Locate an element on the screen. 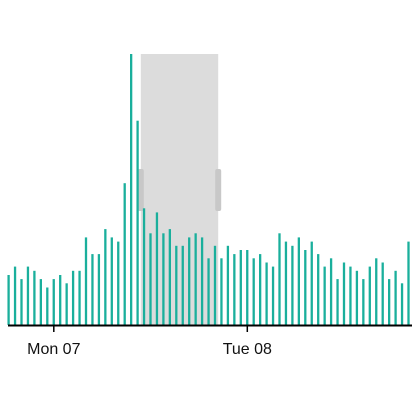 The image size is (420, 400). brush-handle-left is located at coordinates (140, 190).